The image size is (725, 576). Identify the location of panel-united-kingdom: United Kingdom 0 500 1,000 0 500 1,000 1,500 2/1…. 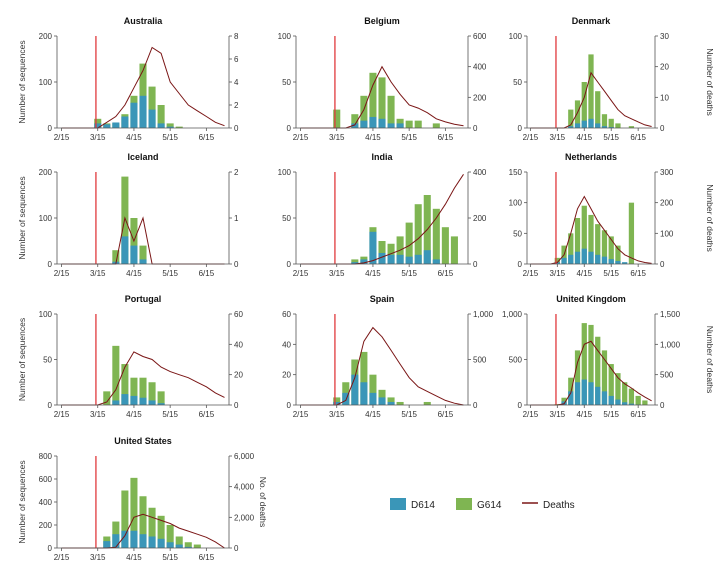
(608, 356).